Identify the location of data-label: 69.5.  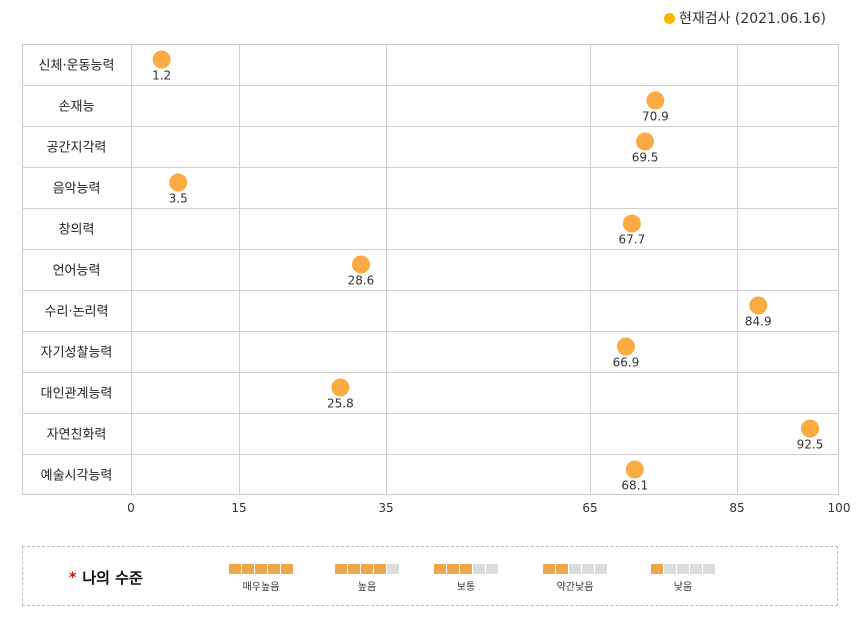
(645, 158).